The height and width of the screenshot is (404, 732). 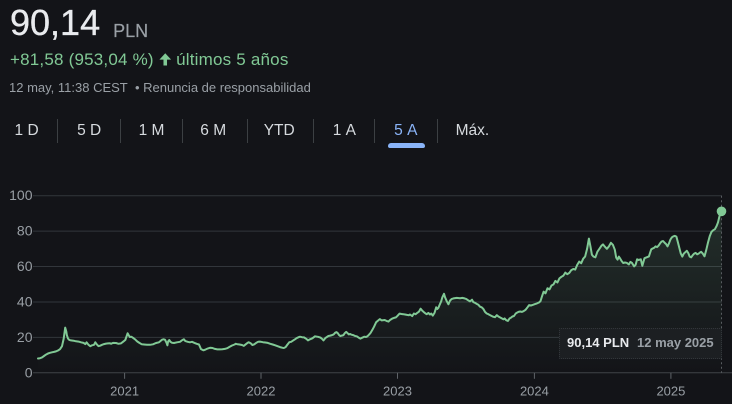 What do you see at coordinates (397, 391) in the screenshot?
I see `svg-text: 2023` at bounding box center [397, 391].